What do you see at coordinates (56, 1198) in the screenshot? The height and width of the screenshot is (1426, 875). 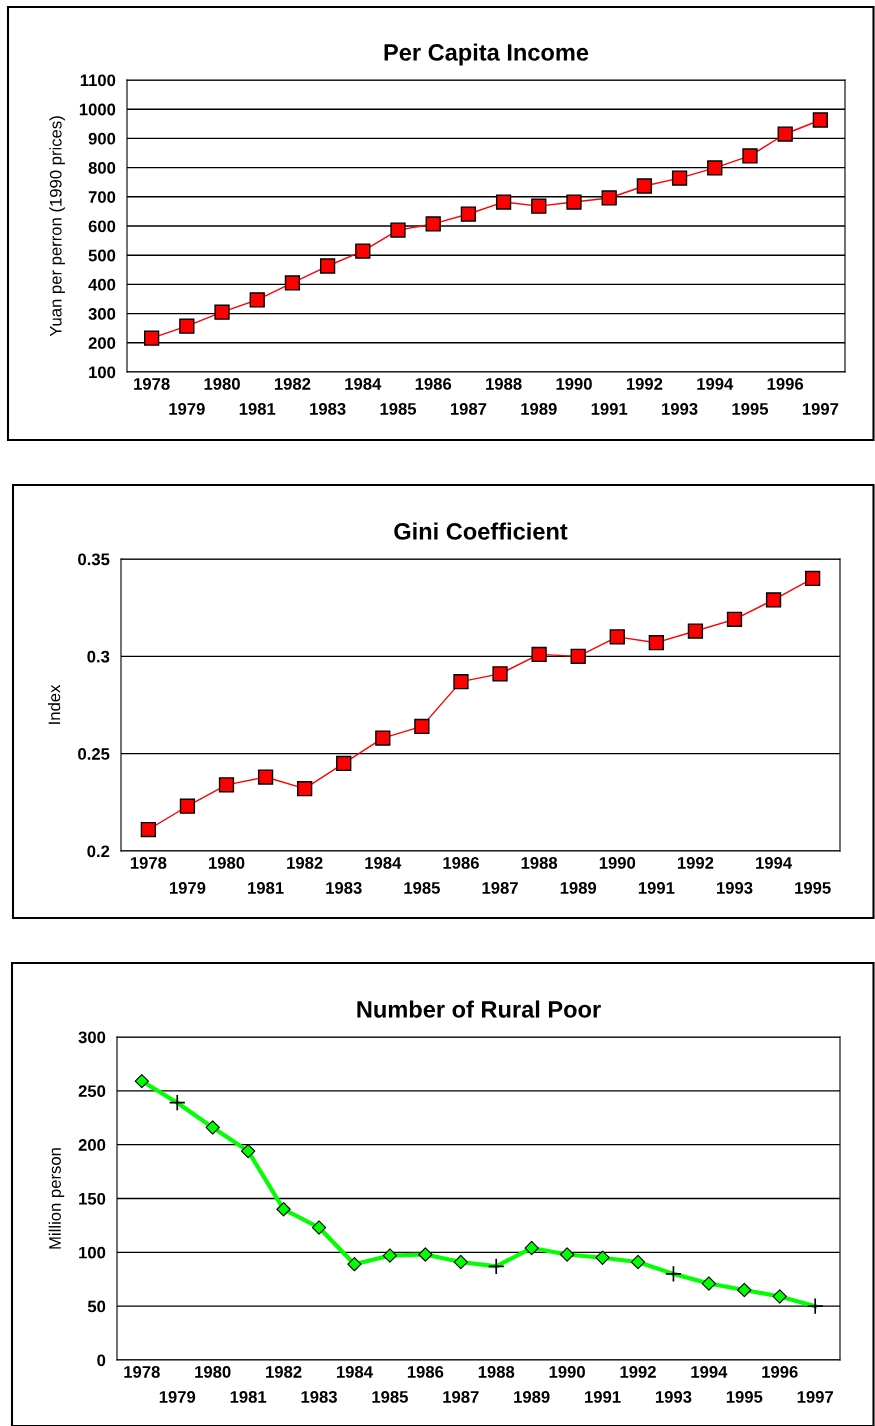 I see `y-axis-title: Million person` at bounding box center [56, 1198].